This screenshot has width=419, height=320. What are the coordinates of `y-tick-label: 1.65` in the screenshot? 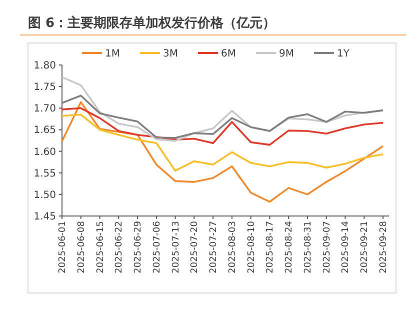 It's located at (45, 130).